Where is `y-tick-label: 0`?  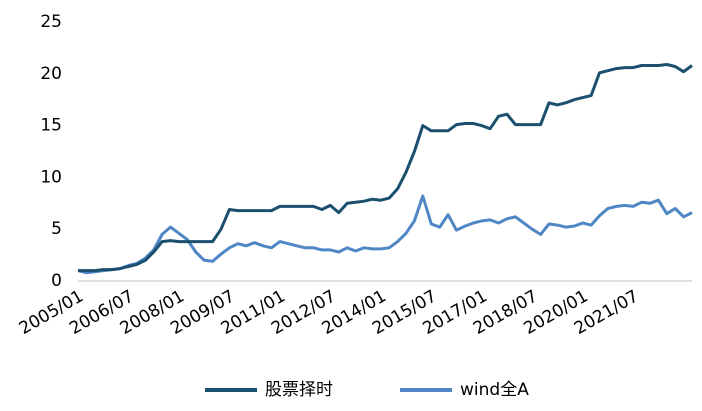
y-tick-label: 0 is located at coordinates (56, 281).